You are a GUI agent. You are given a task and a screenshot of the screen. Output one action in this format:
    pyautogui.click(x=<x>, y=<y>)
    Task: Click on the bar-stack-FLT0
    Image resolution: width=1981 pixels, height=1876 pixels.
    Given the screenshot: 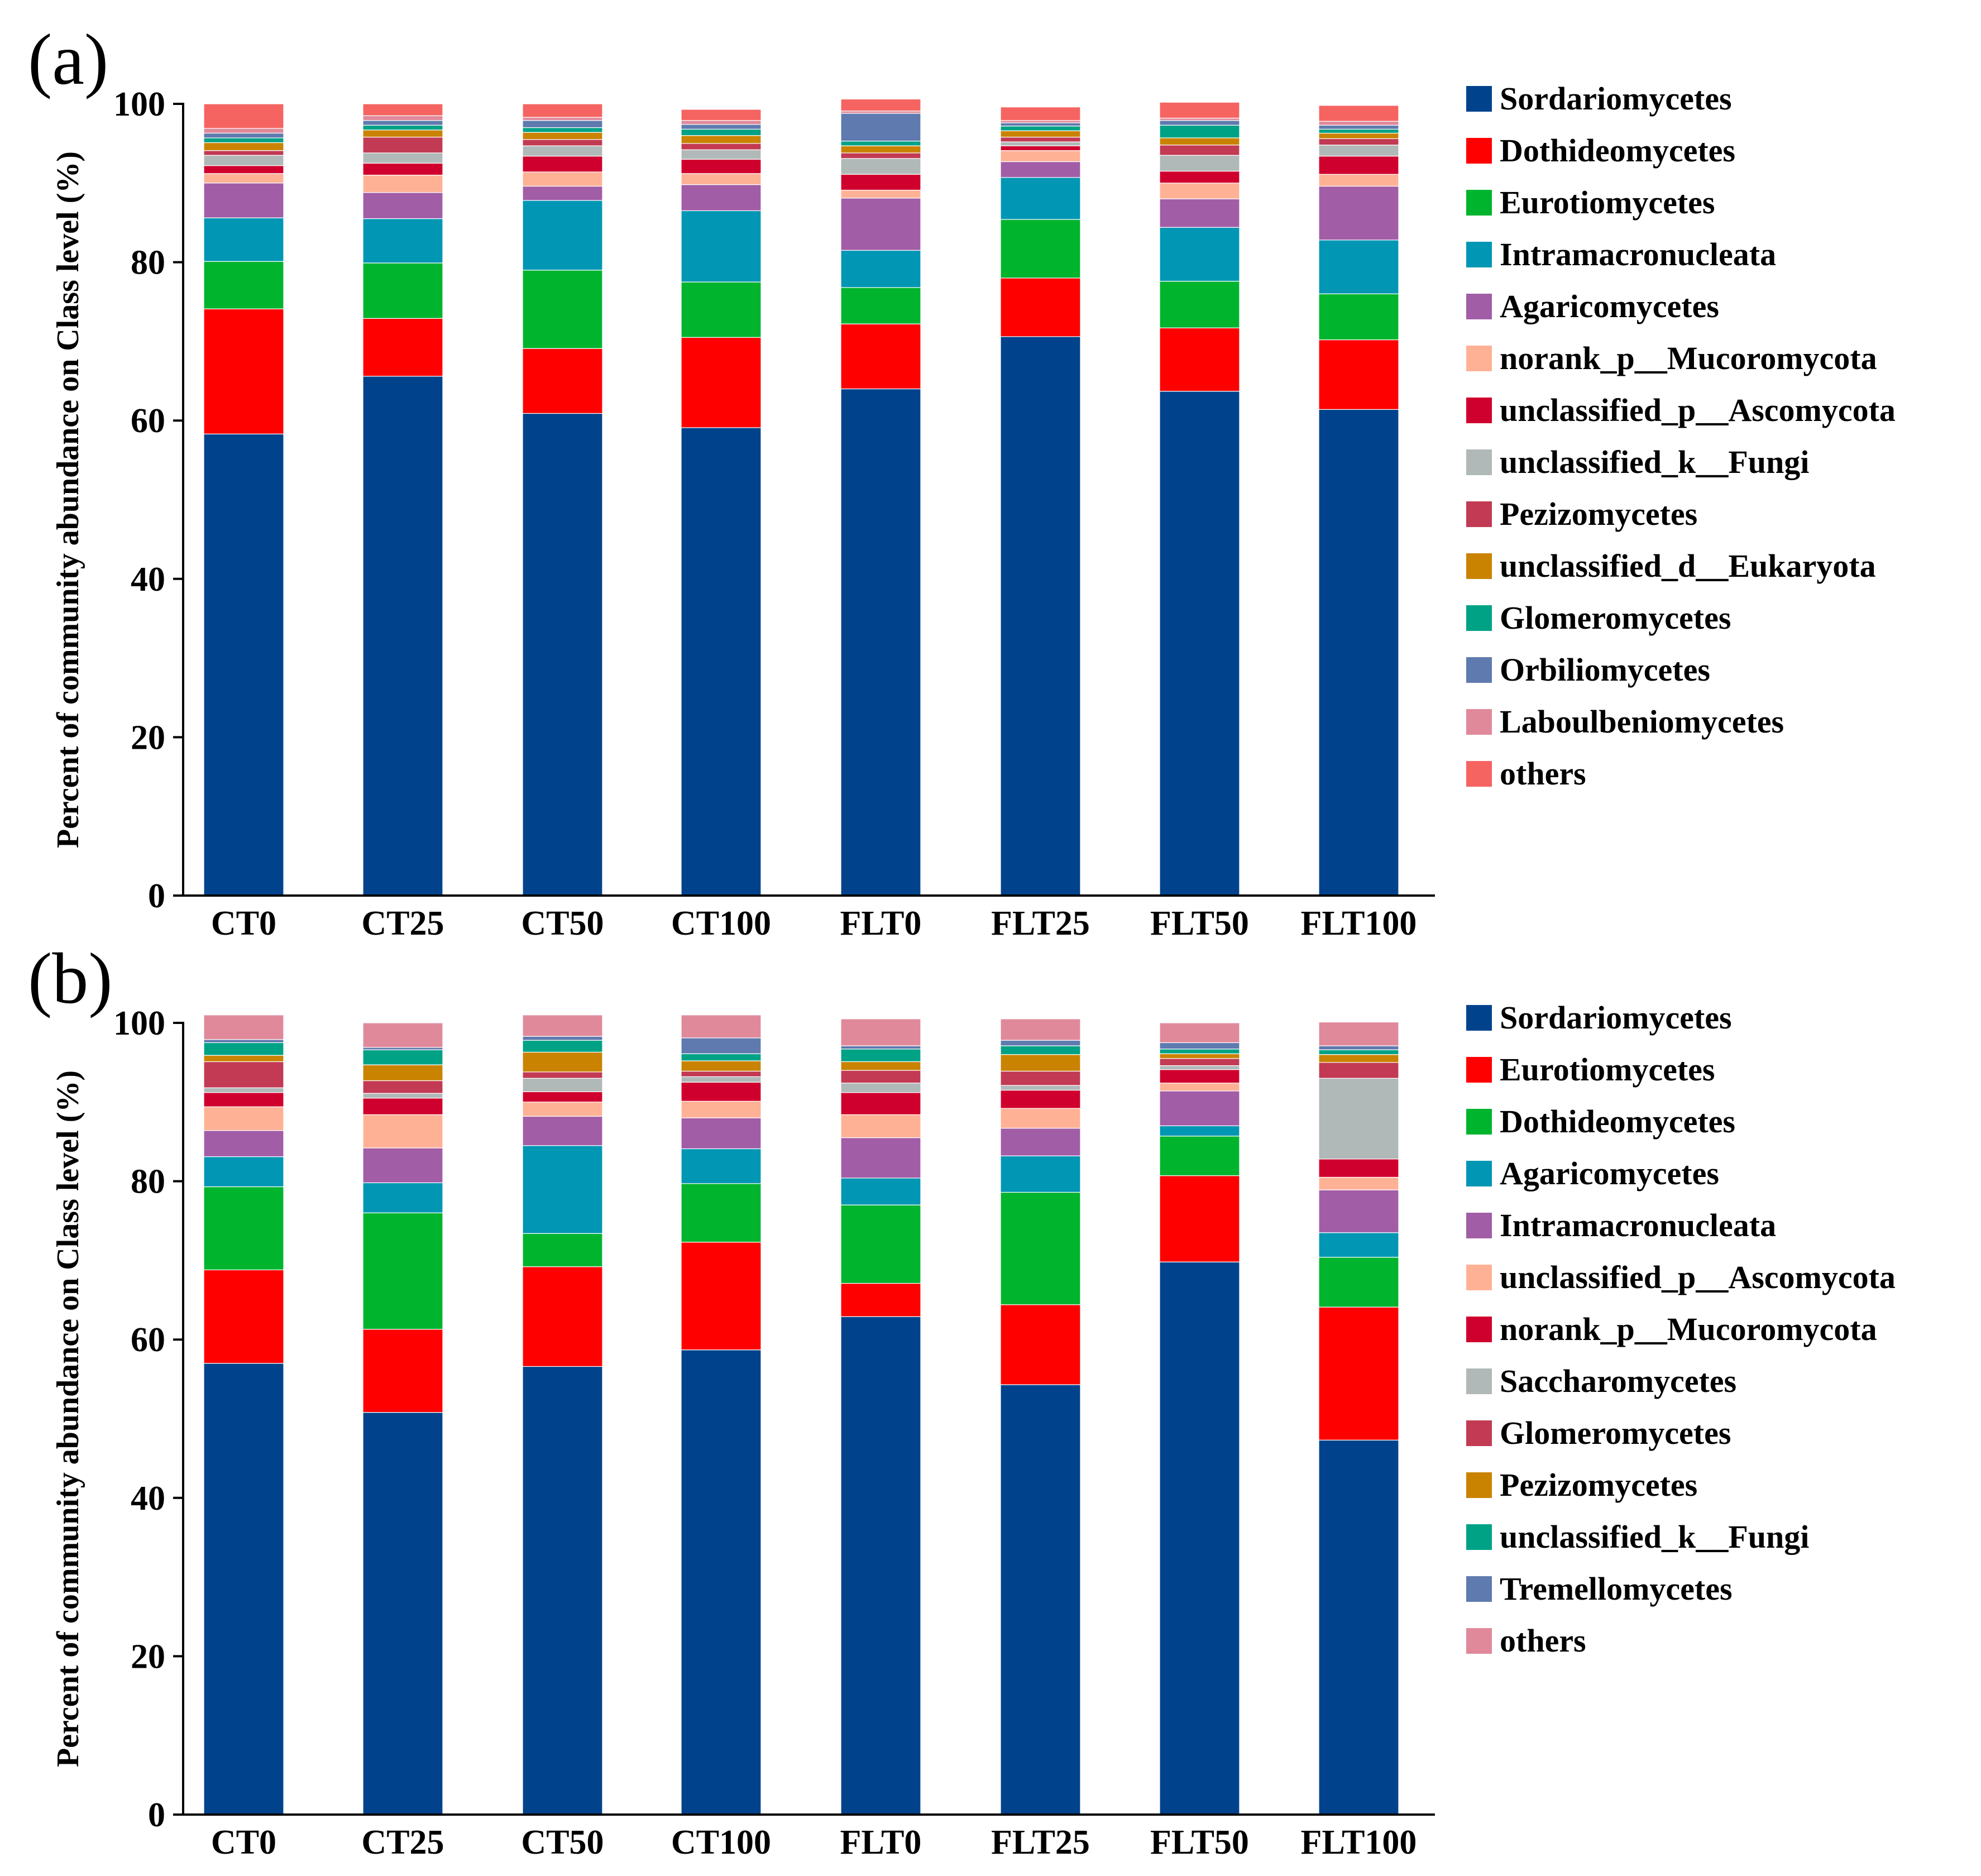 What is the action you would take?
    pyautogui.click(x=880, y=497)
    